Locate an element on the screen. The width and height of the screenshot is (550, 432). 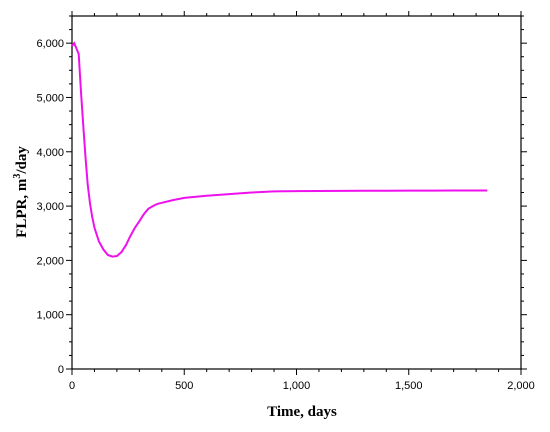
y-tick-label: 4,000 is located at coordinates (50, 153).